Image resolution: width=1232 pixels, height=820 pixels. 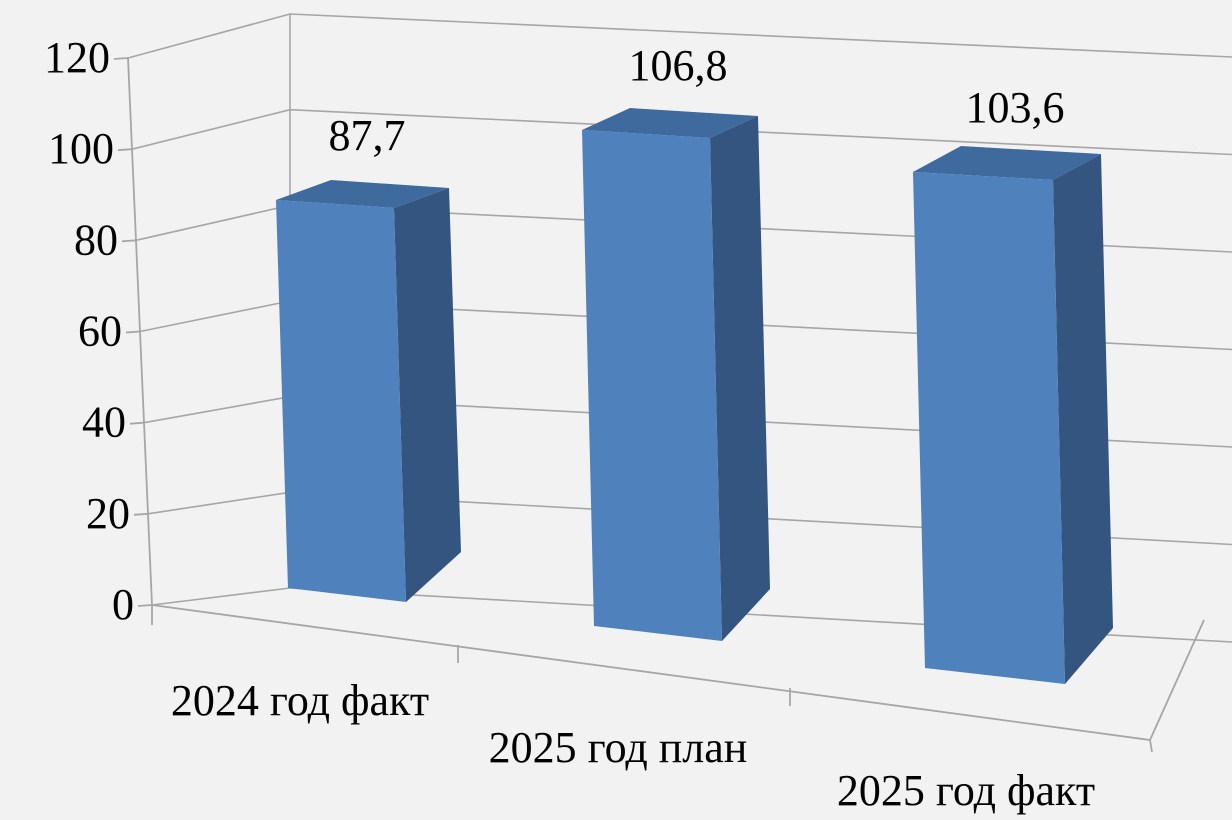 I want to click on y-tick-label-40: 40, so click(x=104, y=422).